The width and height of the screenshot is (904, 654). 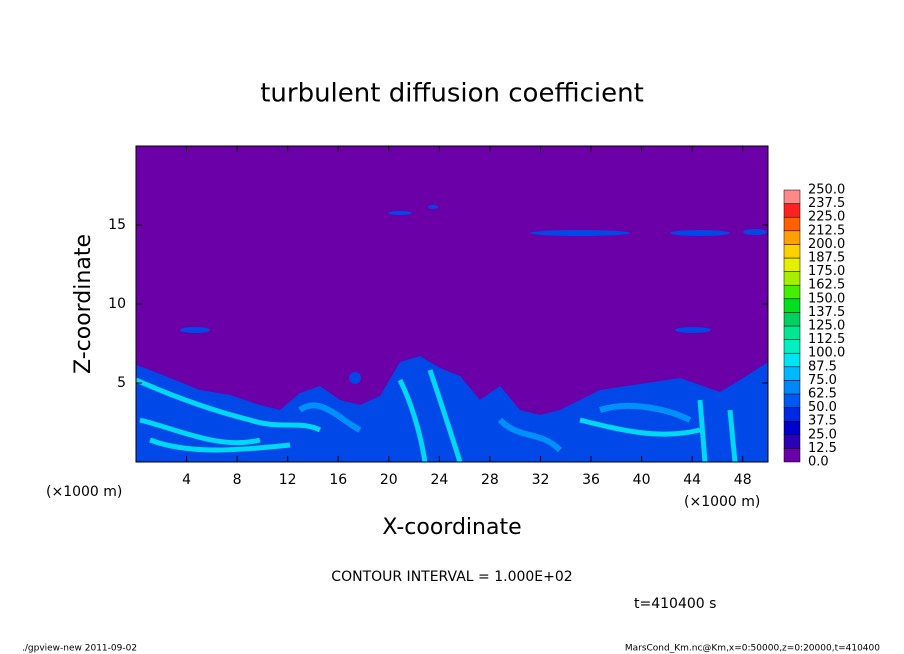 What do you see at coordinates (338, 480) in the screenshot?
I see `x-tick-label: 16` at bounding box center [338, 480].